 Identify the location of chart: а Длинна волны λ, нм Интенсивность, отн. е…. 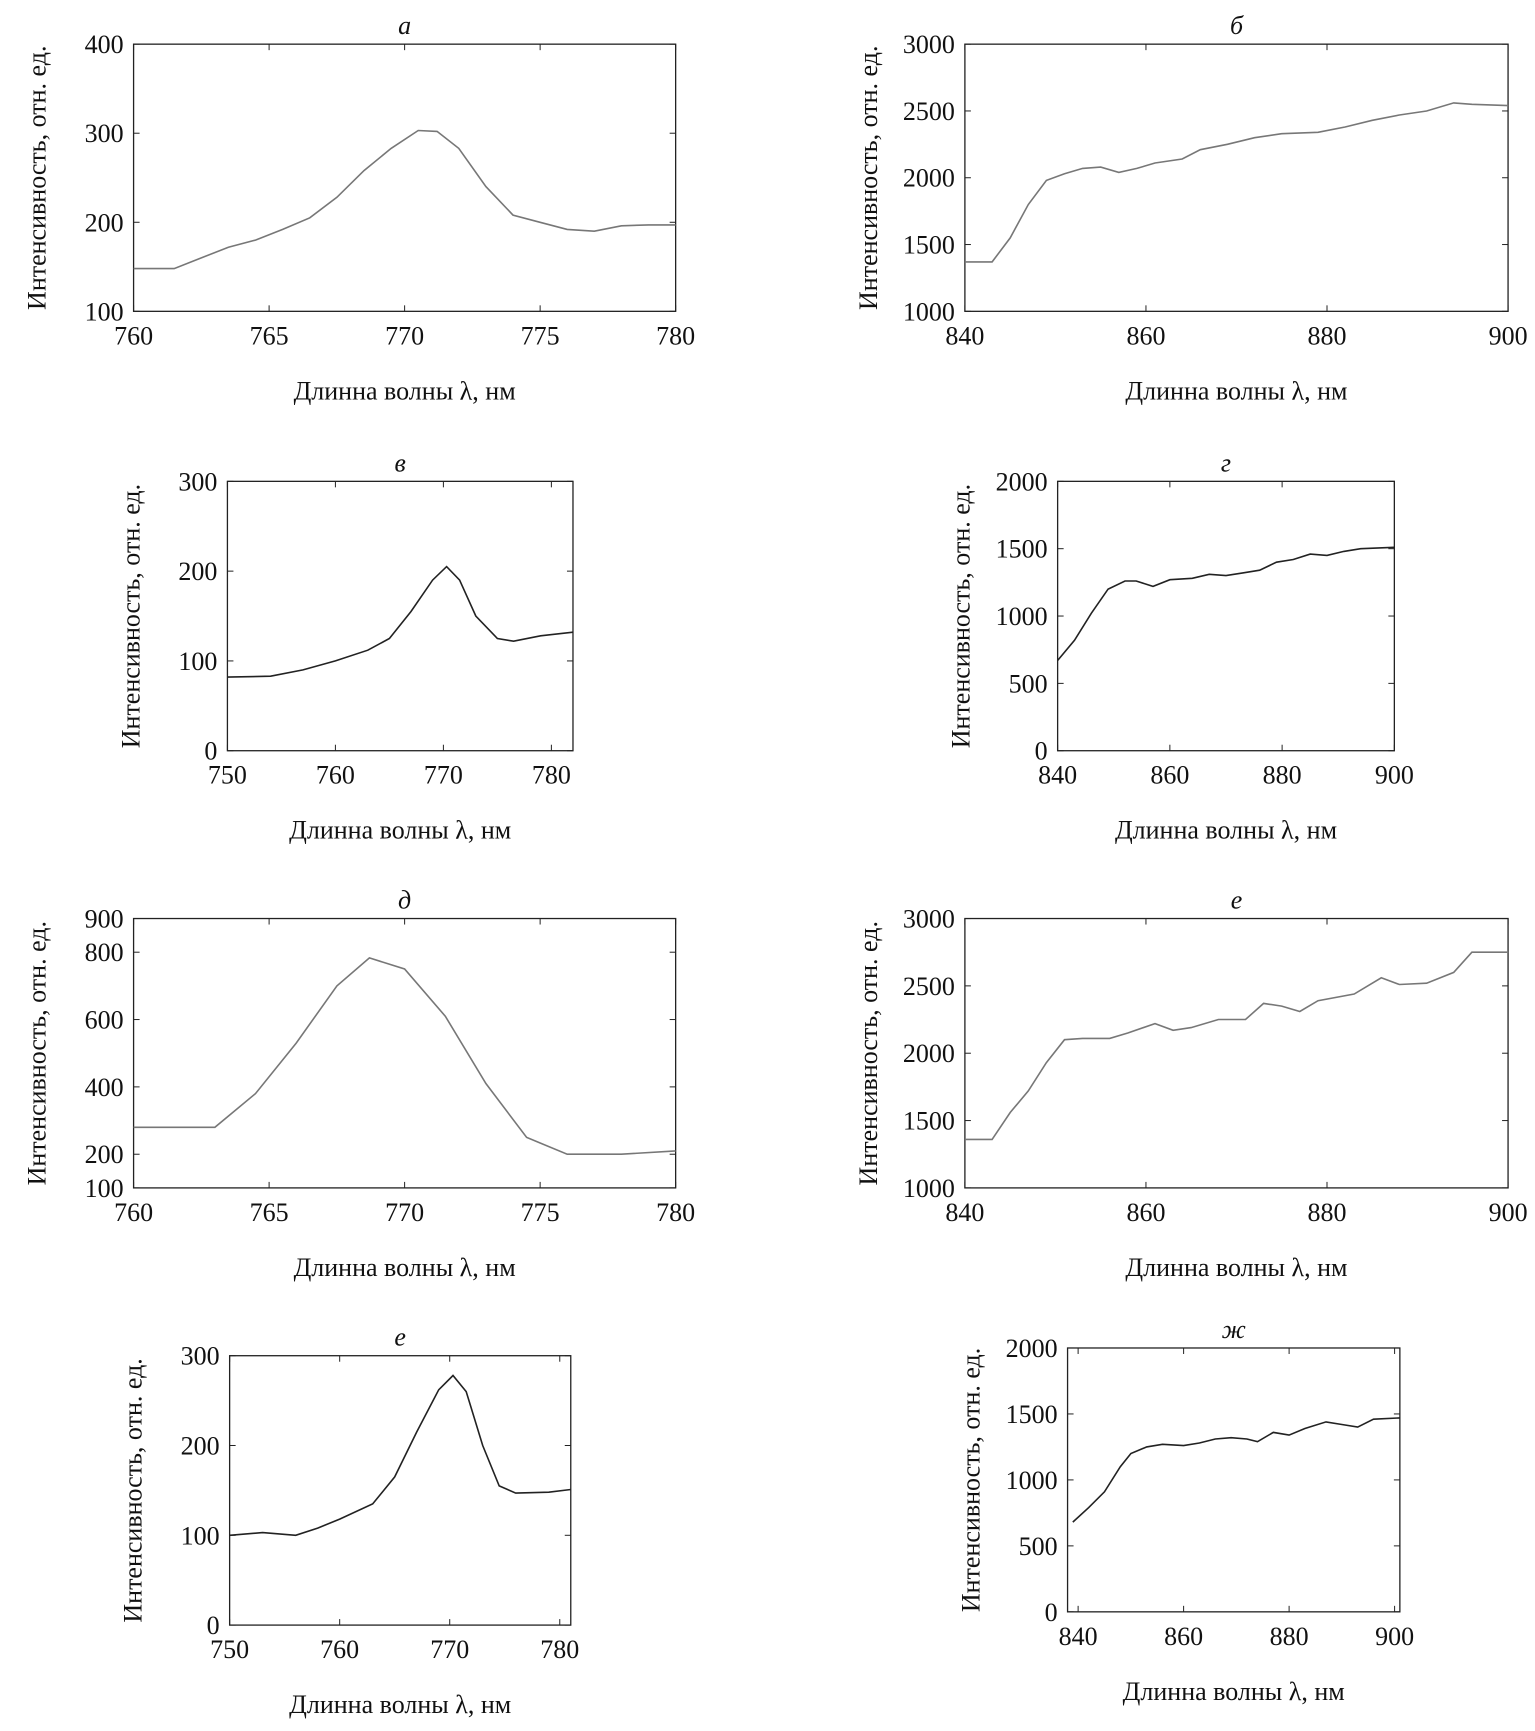
(359, 208).